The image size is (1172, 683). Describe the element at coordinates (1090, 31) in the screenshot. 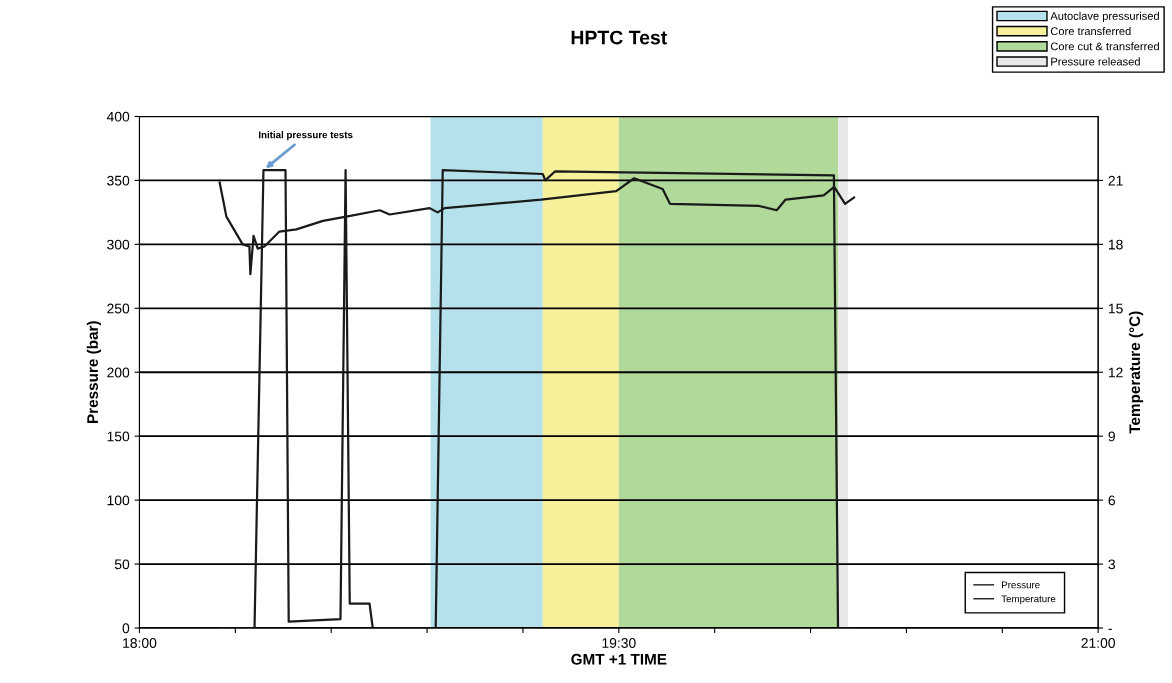

I see `legend-label: Core transferred` at that location.